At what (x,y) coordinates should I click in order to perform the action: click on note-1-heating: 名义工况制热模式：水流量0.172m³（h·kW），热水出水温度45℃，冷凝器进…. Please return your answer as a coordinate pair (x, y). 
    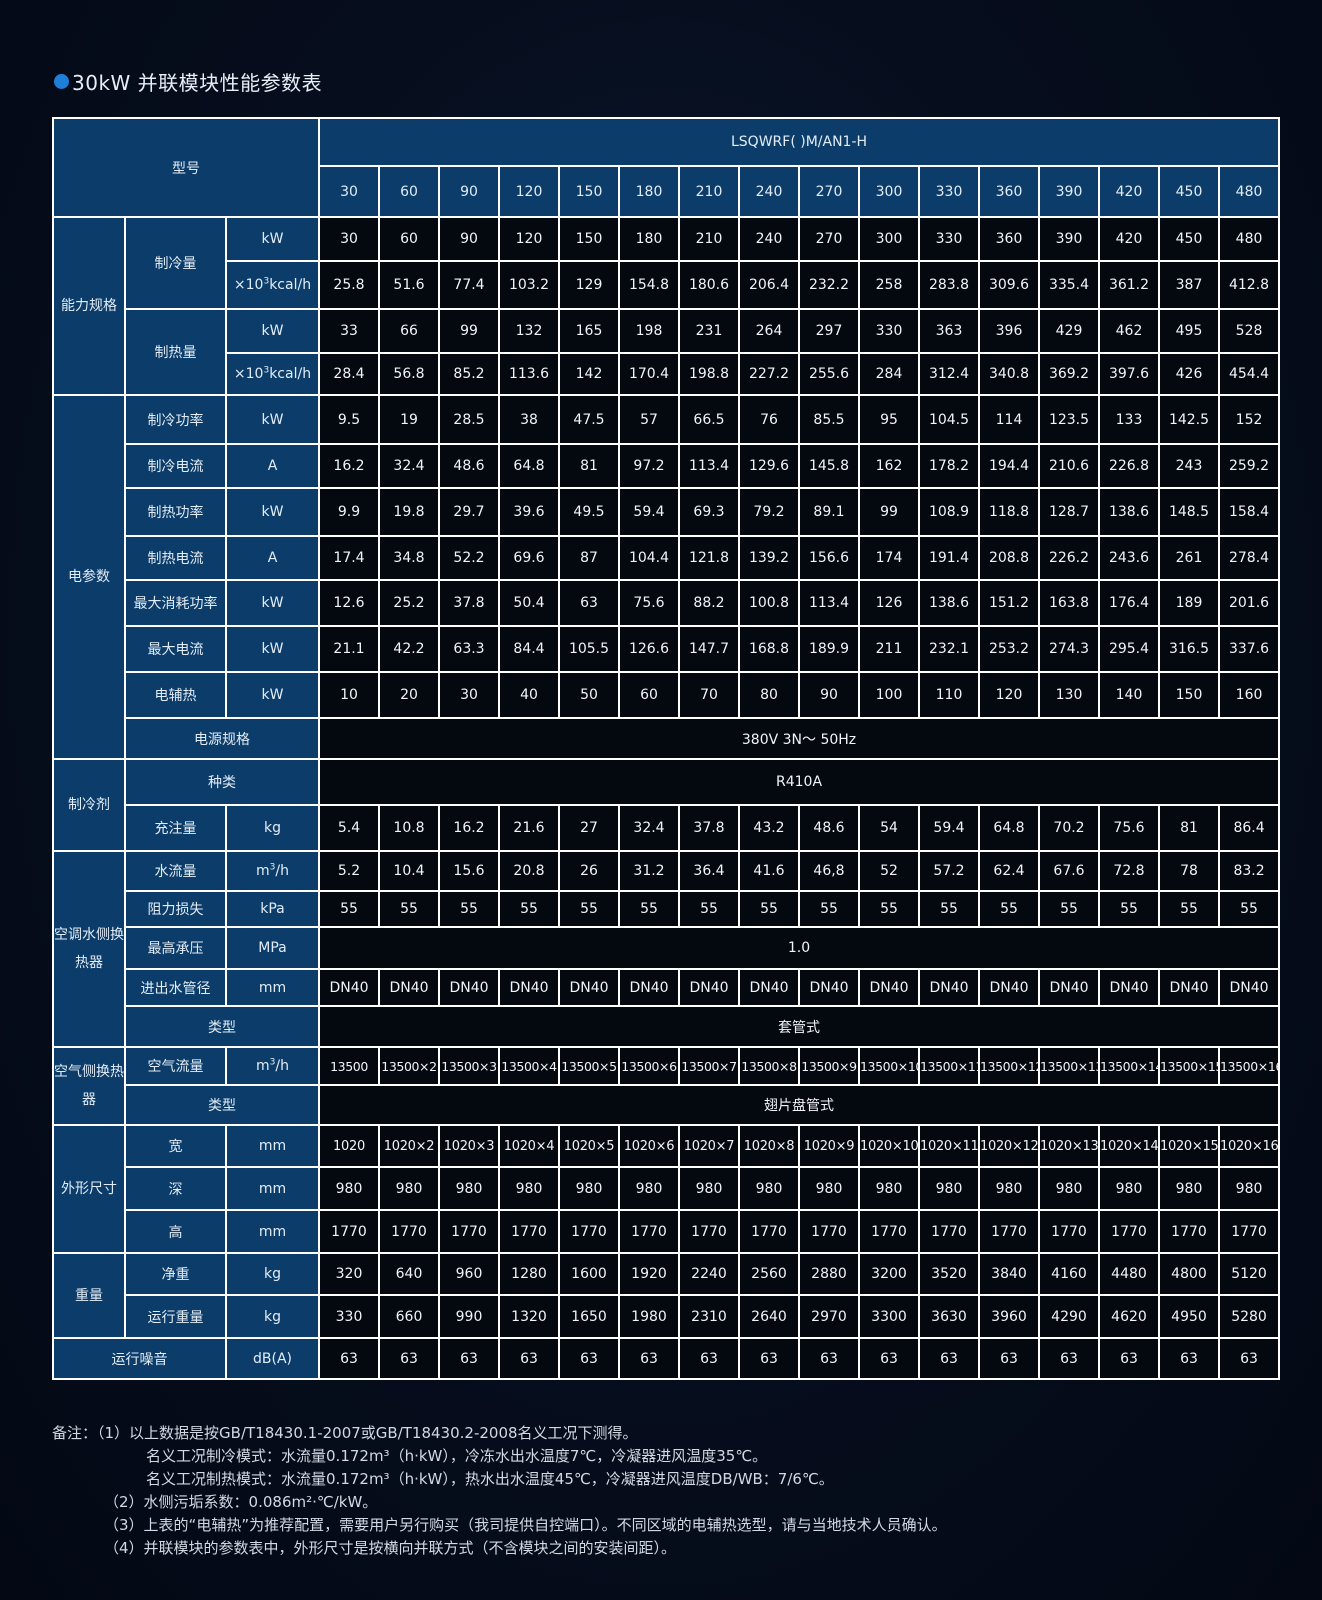
    Looking at the image, I should click on (490, 1479).